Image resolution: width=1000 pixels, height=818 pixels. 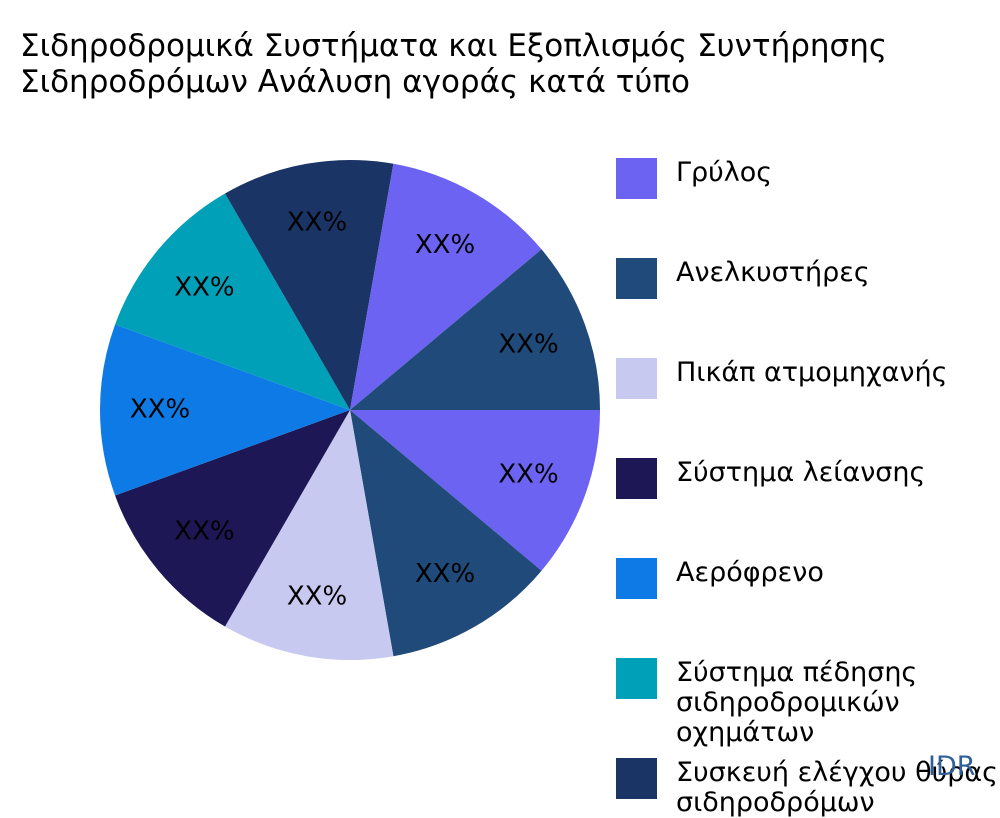 I want to click on legend-label-line: Σύστημα πέδησης, so click(x=797, y=672).